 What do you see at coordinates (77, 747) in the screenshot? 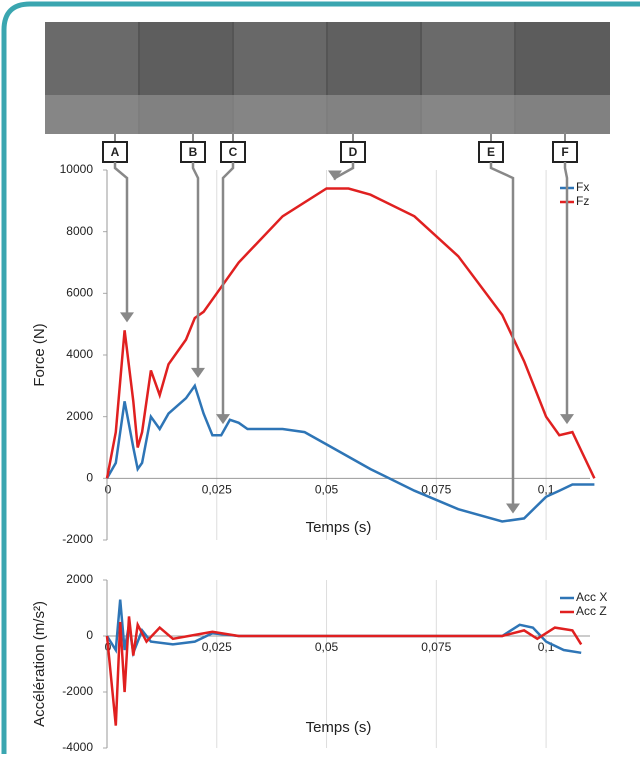
I see `y-tick-label: -4000` at bounding box center [77, 747].